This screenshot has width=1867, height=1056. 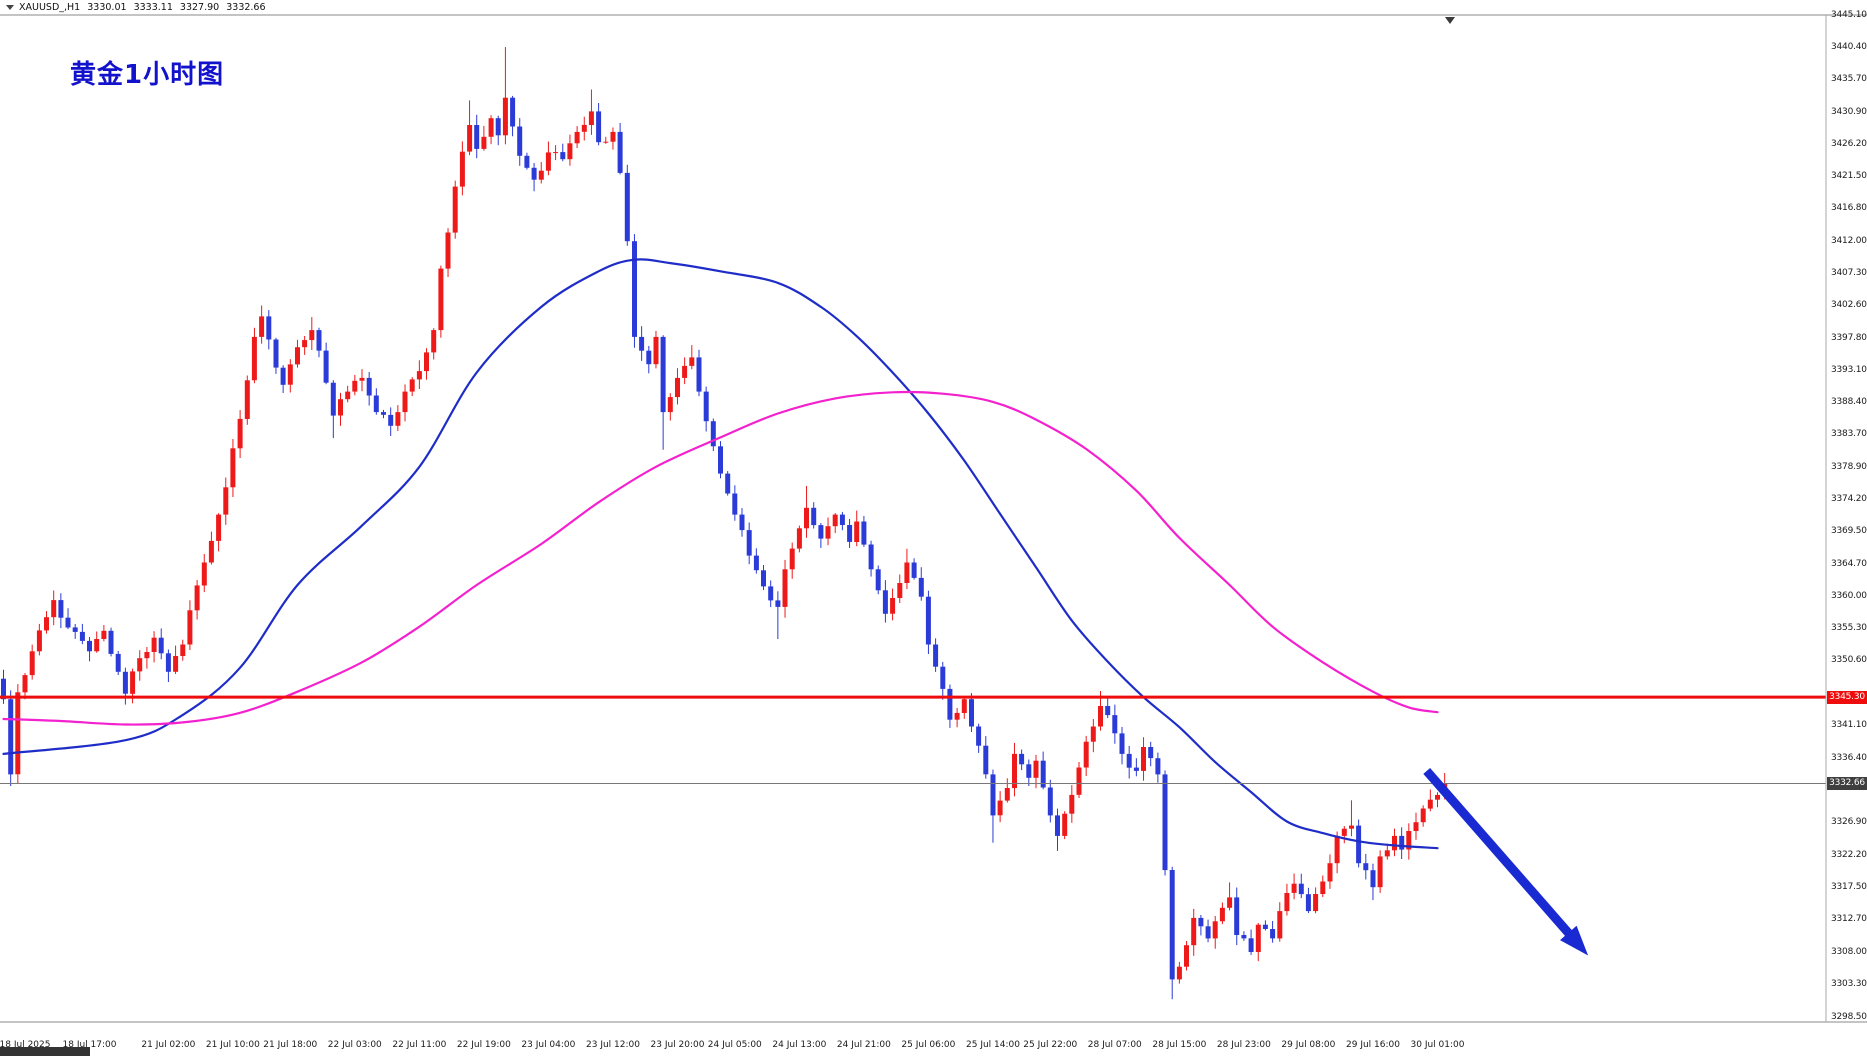 I want to click on price-tick-label: 3303.30, so click(x=1849, y=983).